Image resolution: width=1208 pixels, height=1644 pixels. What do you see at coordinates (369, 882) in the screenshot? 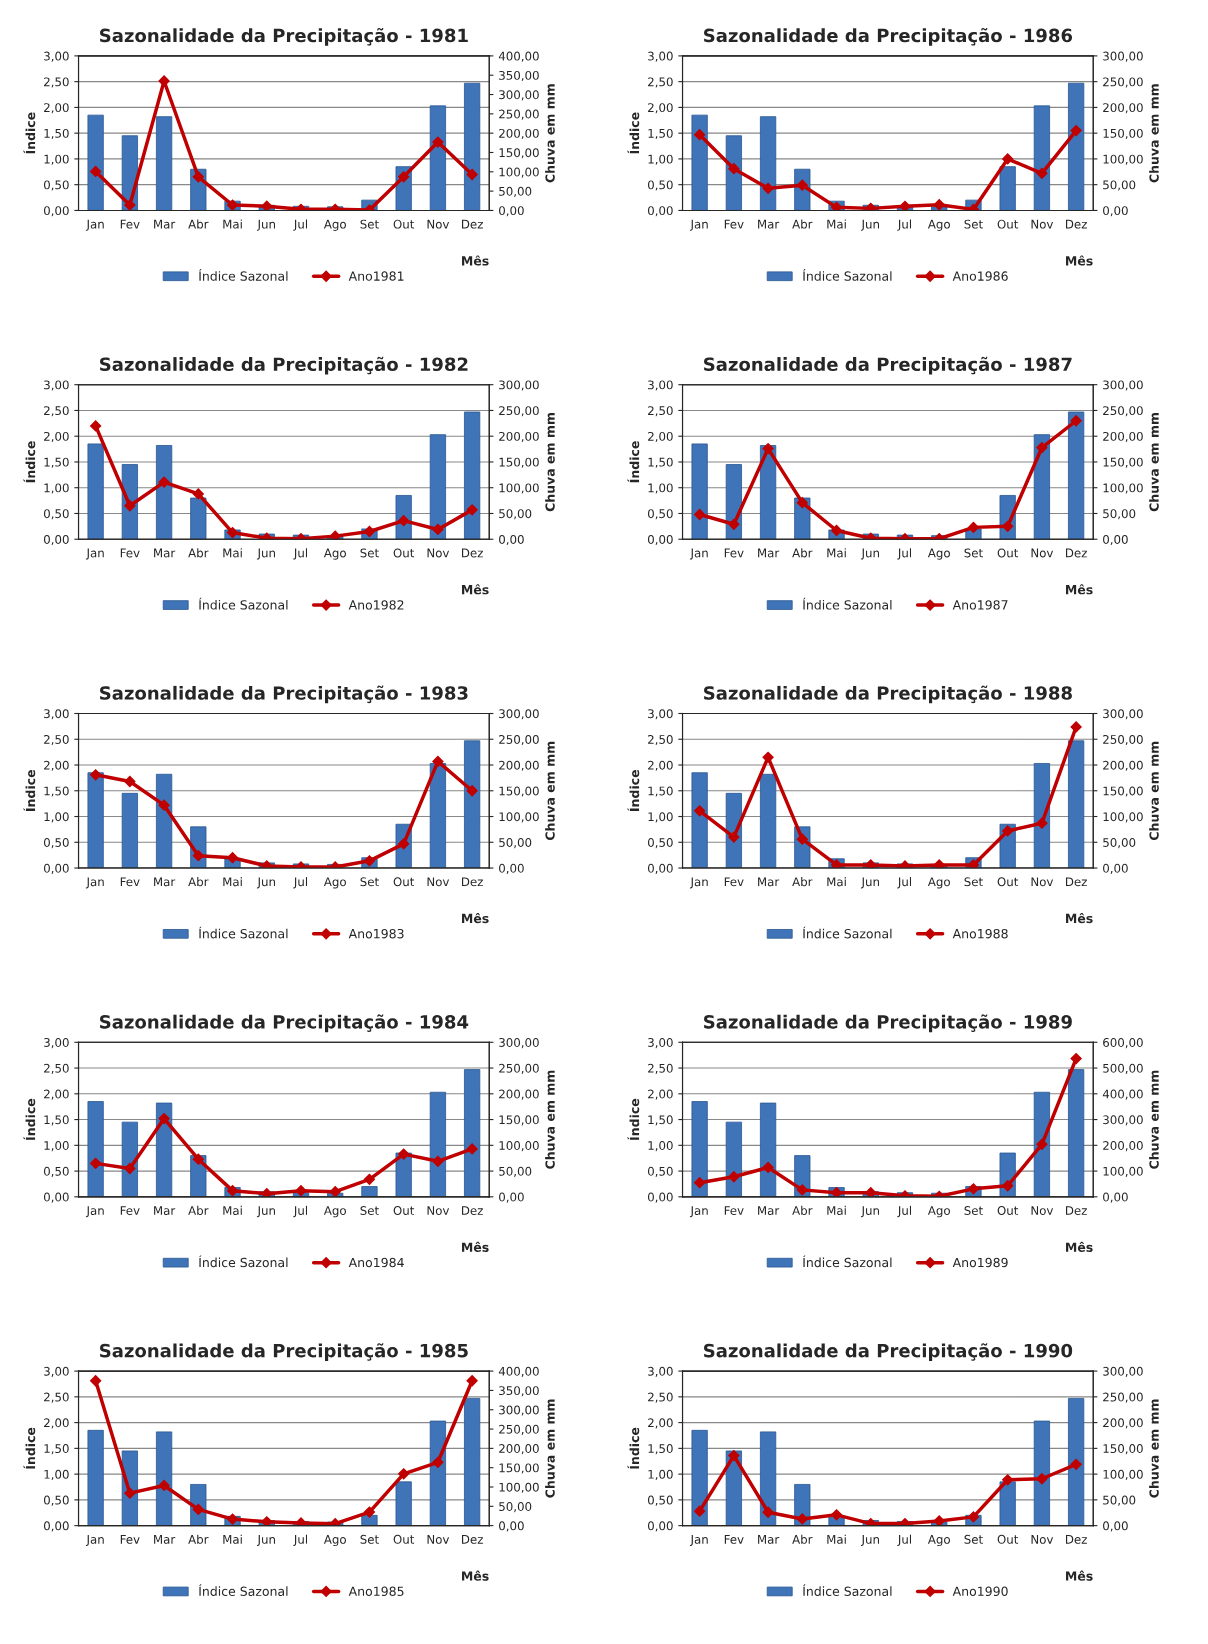
I see `x-tick-label: Set` at bounding box center [369, 882].